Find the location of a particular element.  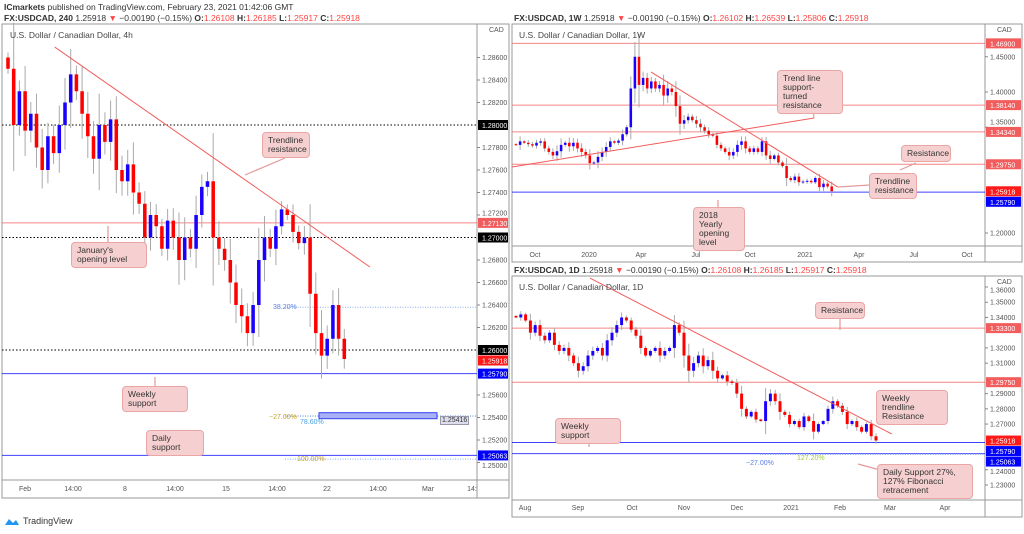

annotation-weekly-support-daily: Weekly support is located at coordinates (588, 431).